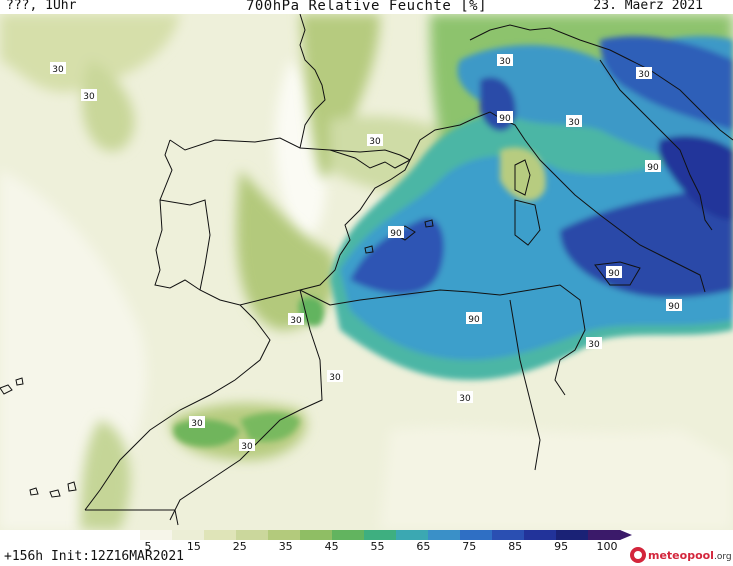 Image resolution: width=733 pixels, height=566 pixels. Describe the element at coordinates (41, 6) in the screenshot. I see `forecast-time-label: ???, 1Uhr` at that location.